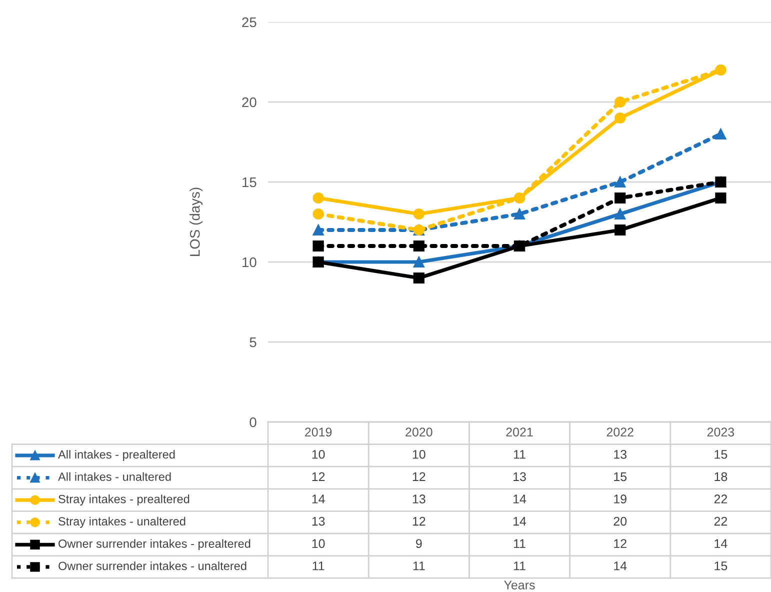  What do you see at coordinates (249, 182) in the screenshot?
I see `y-tick-label: 15` at bounding box center [249, 182].